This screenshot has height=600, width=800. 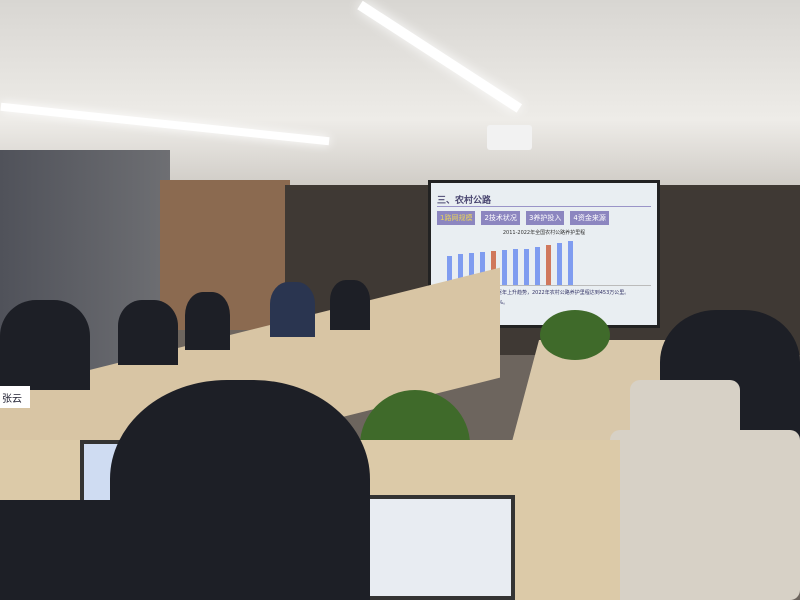 What do you see at coordinates (575, 335) in the screenshot?
I see `plant` at bounding box center [575, 335].